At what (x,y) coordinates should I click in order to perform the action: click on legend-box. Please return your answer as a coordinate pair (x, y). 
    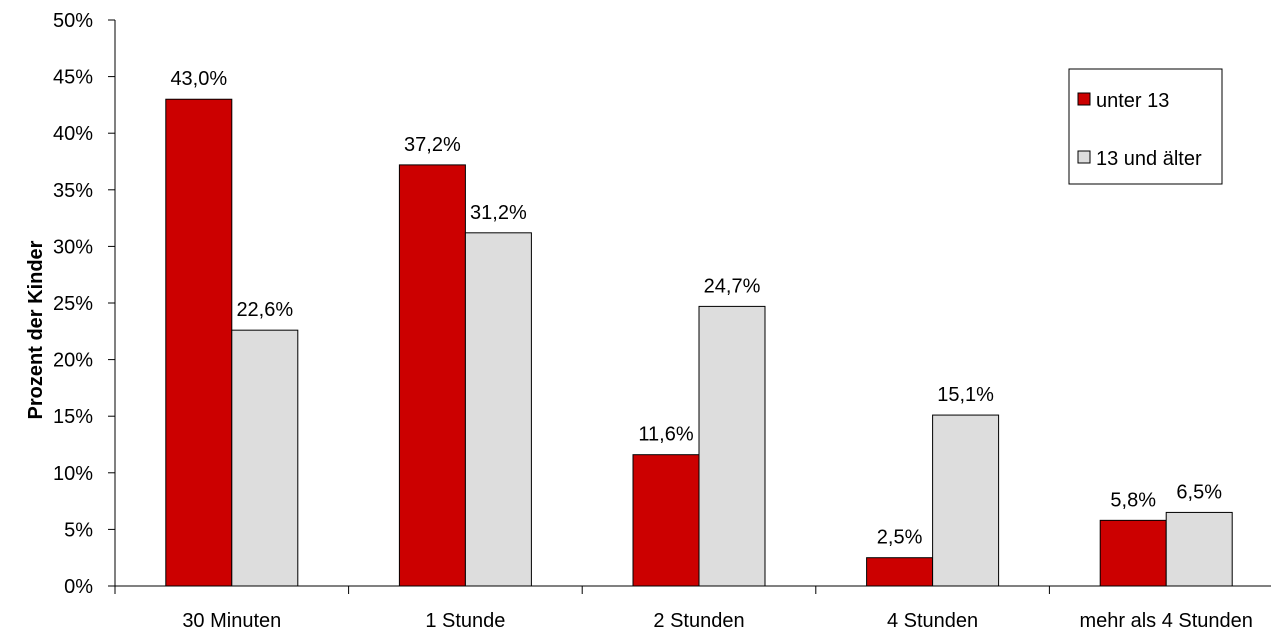
    Looking at the image, I should click on (1145, 126).